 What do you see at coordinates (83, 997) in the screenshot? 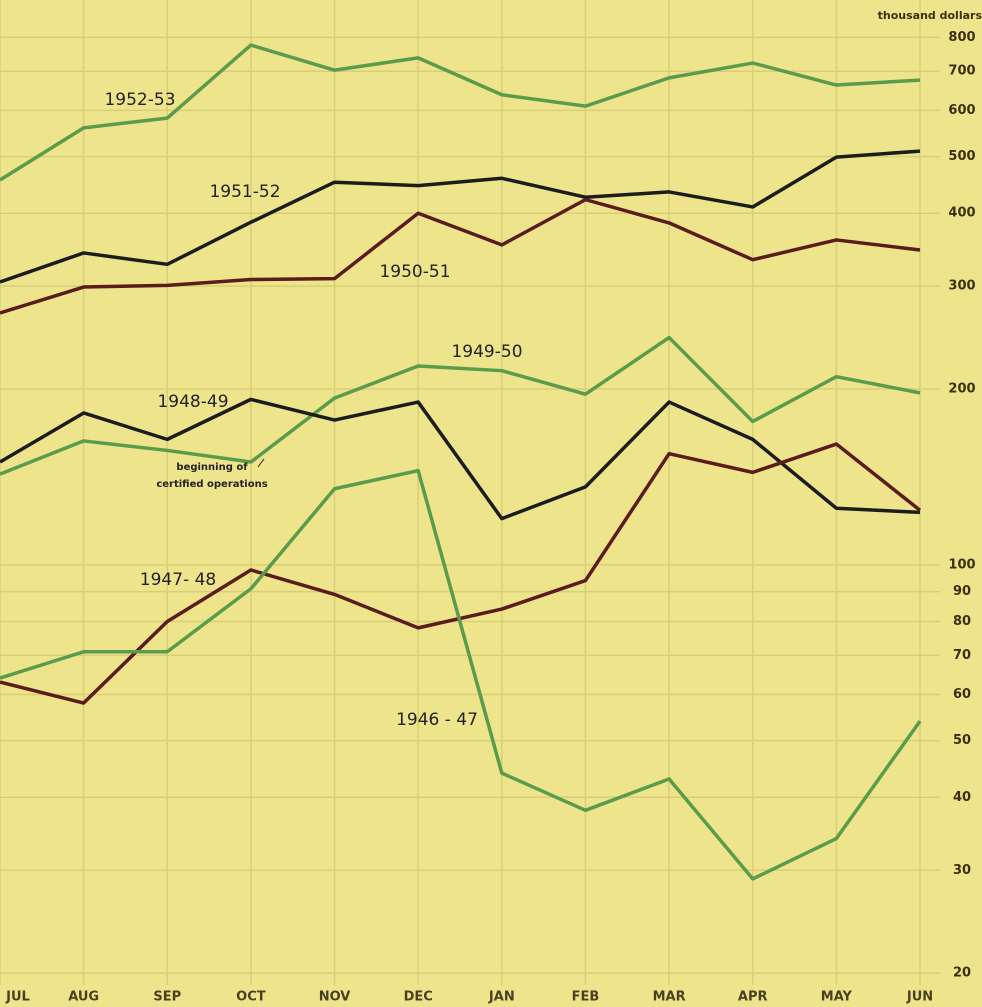
I see `x-tick-label: AUG` at bounding box center [83, 997].